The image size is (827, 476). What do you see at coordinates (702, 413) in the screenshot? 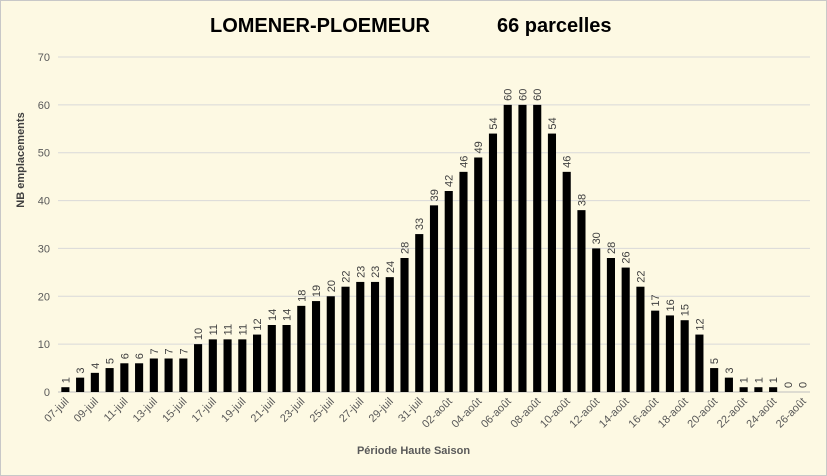
I see `x-tick-label: 20-août` at bounding box center [702, 413].